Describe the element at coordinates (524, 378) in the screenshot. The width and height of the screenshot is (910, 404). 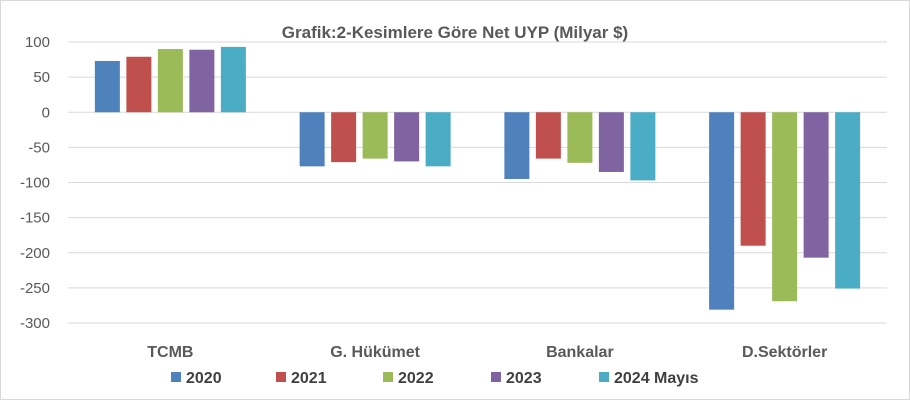
I see `legend-label: 2023` at that location.